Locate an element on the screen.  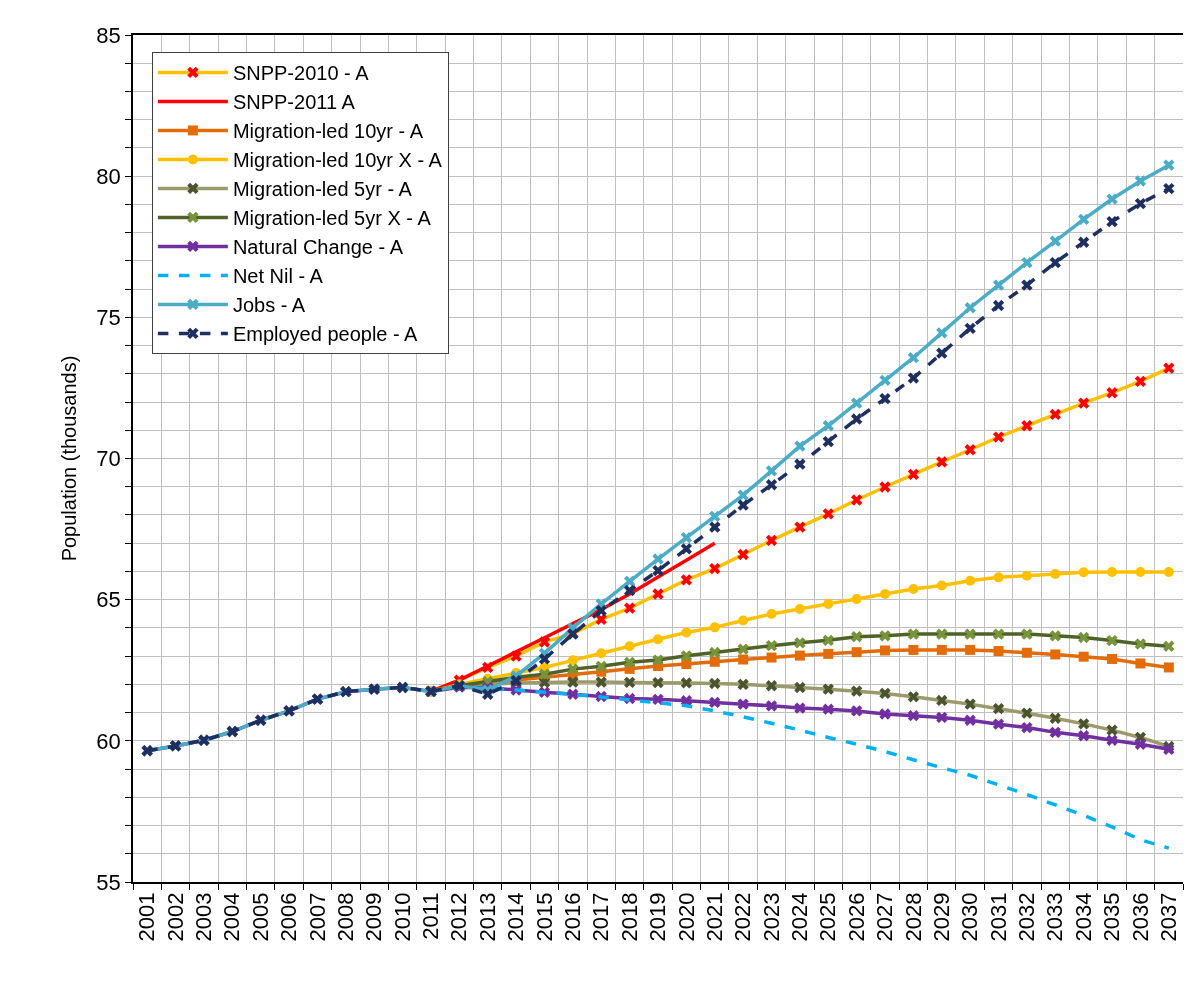
x-tick-label: 2018 is located at coordinates (629, 917).